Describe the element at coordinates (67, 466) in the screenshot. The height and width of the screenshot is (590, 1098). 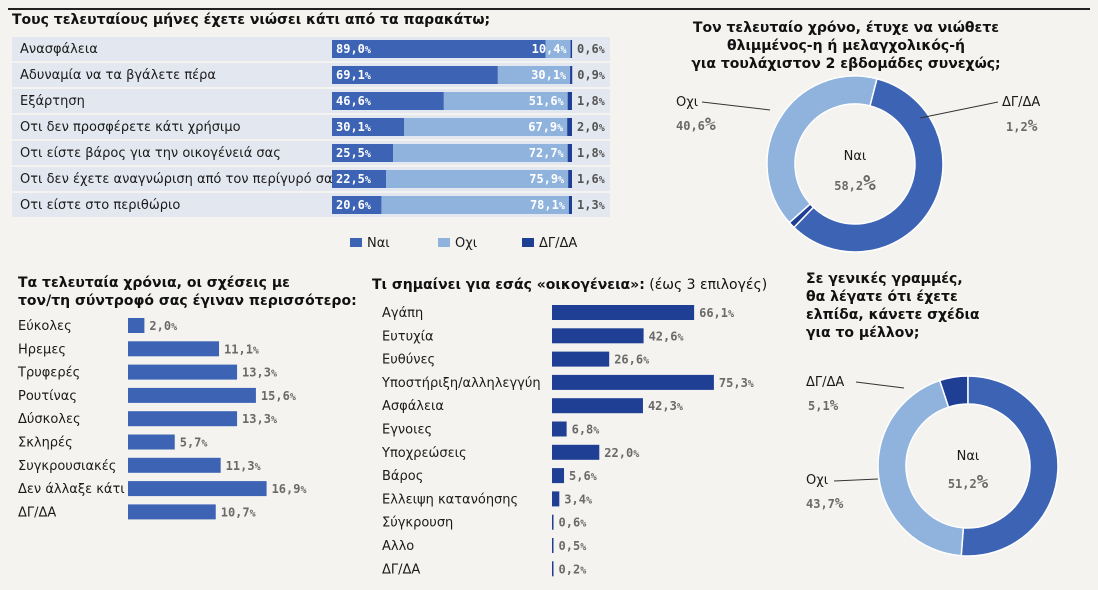
I see `partner-category-label: Συγκρουσιακές` at that location.